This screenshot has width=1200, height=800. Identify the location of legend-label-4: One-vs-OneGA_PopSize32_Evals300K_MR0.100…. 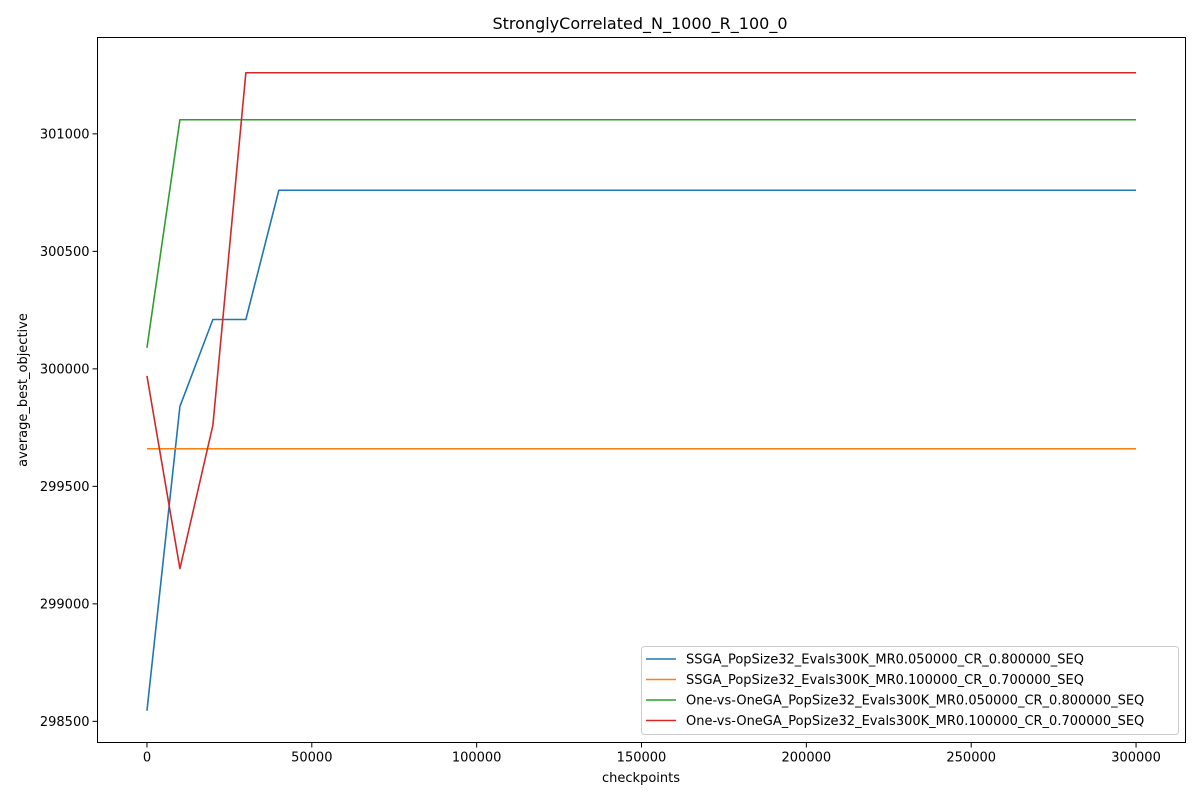
(915, 721).